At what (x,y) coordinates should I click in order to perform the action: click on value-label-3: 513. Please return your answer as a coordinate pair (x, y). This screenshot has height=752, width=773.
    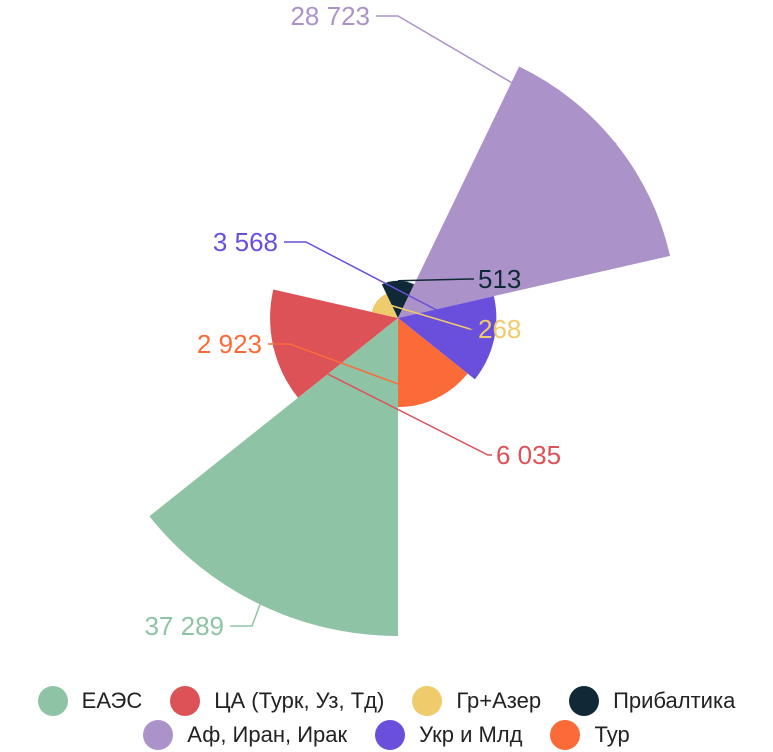
    Looking at the image, I should click on (499, 279).